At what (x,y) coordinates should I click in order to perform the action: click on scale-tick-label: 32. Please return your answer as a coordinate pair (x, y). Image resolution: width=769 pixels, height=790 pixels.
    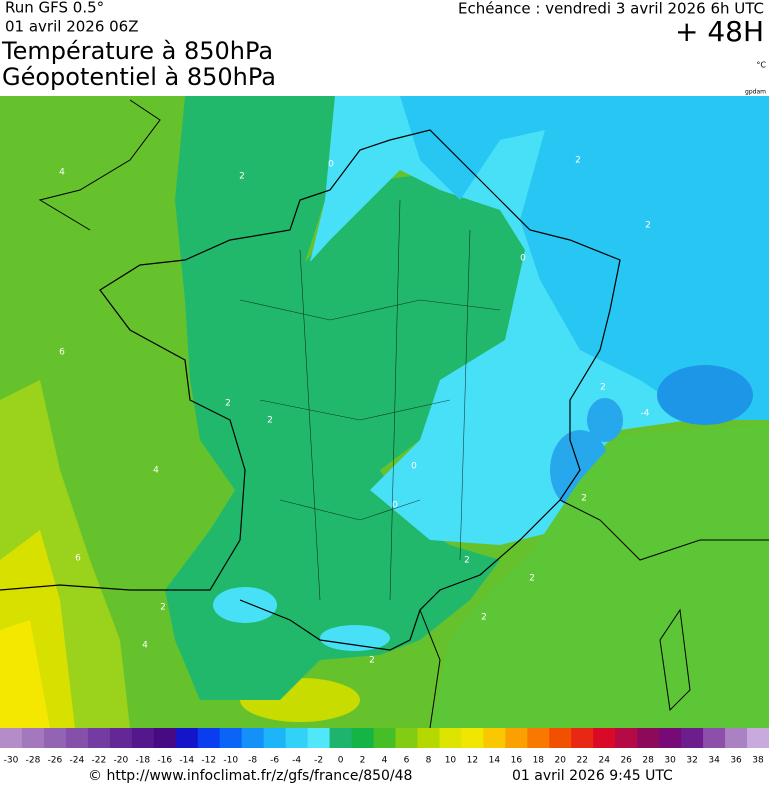
    Looking at the image, I should click on (691, 761).